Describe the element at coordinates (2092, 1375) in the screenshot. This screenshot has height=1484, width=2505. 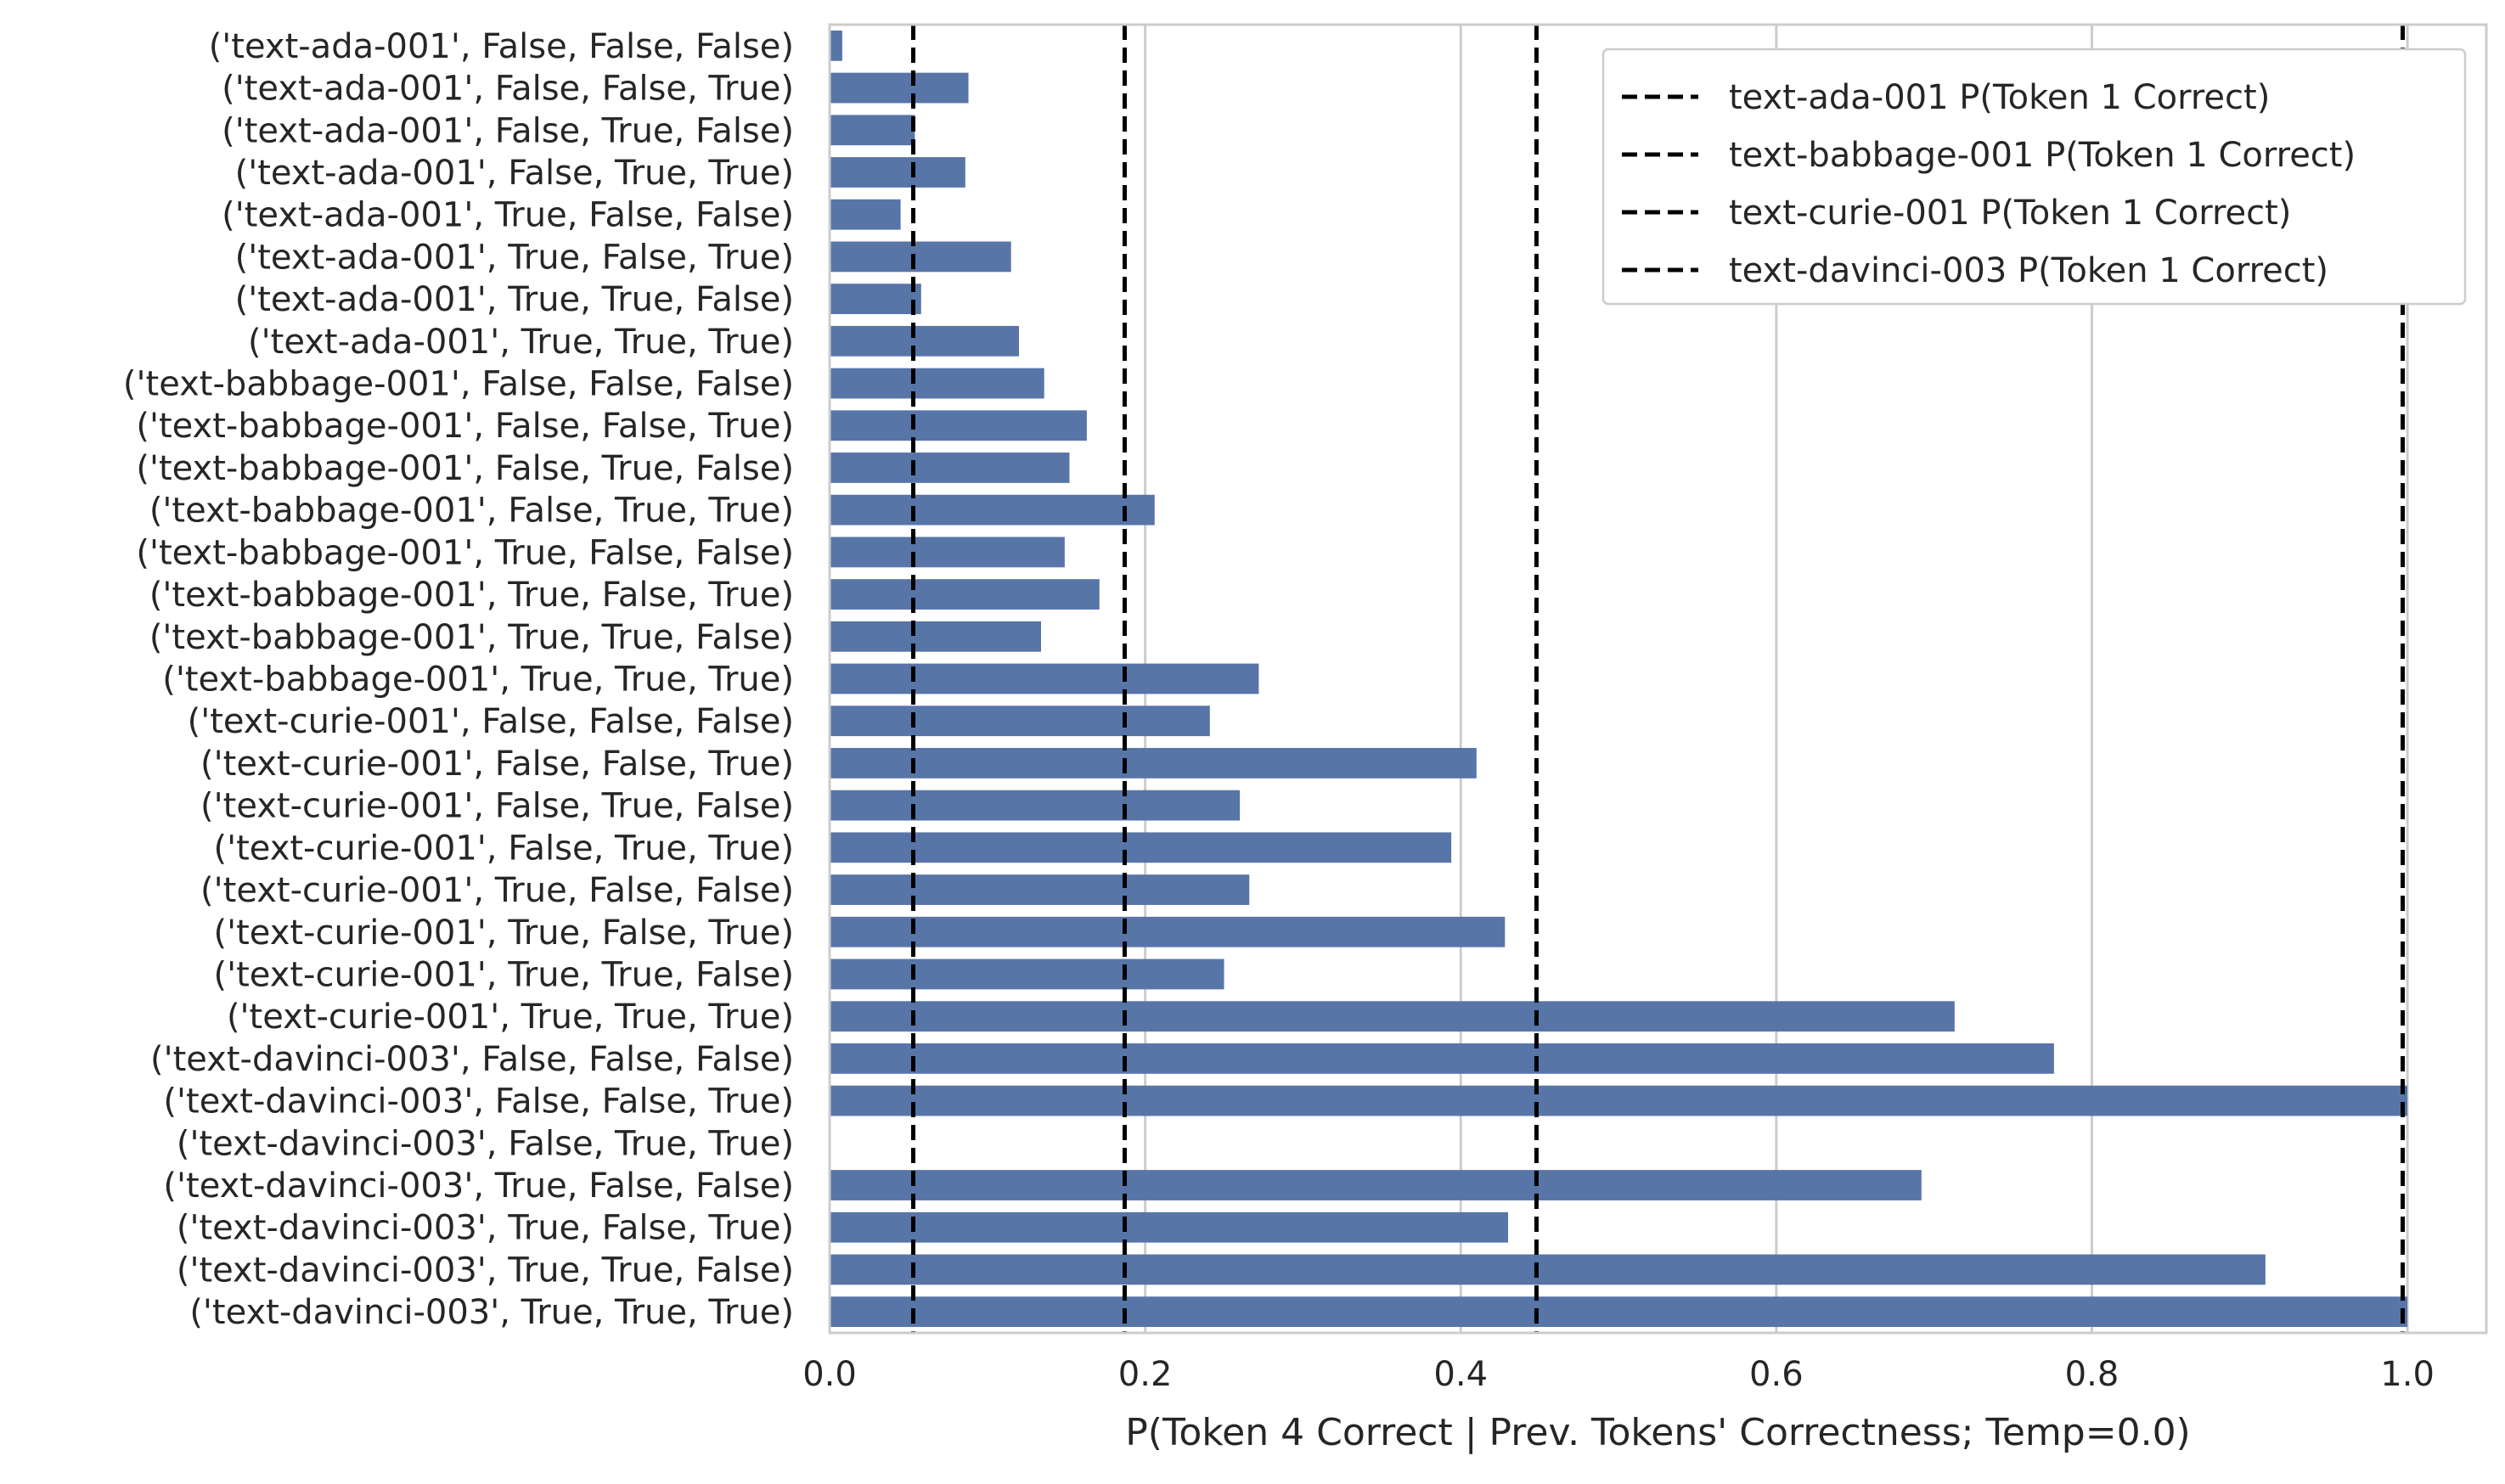
I see `x-tick-label: 0.8` at that location.